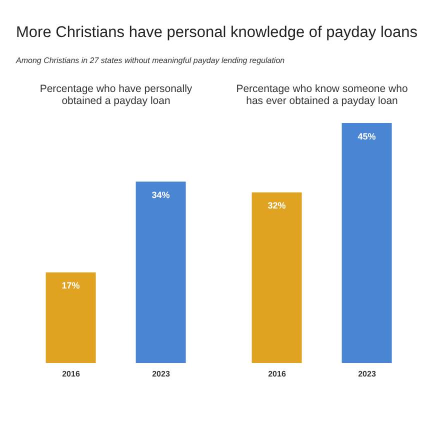 The height and width of the screenshot is (429, 438). I want to click on chart-title: More Christians have personal knowledge of payday loans, so click(217, 33).